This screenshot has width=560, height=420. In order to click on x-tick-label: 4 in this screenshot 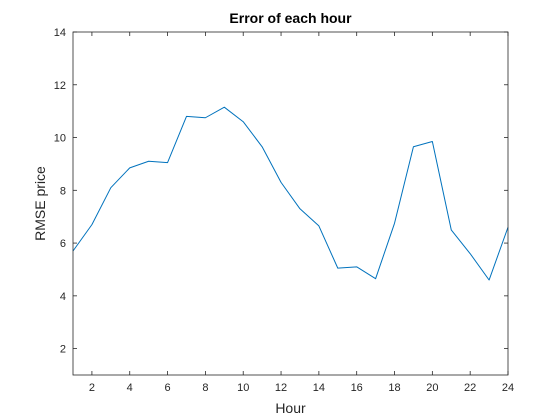, I will do `click(130, 388)`.